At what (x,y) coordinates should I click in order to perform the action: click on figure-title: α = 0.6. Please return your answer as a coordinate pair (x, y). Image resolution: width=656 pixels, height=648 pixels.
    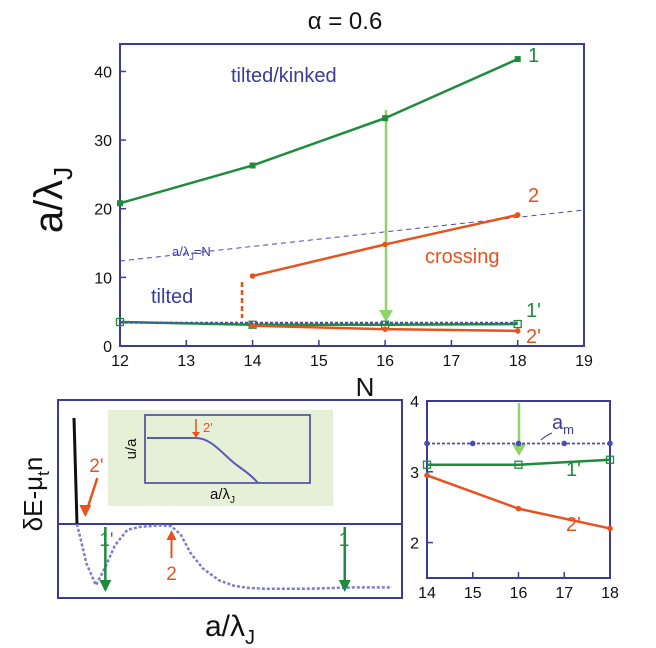
    Looking at the image, I should click on (345, 21).